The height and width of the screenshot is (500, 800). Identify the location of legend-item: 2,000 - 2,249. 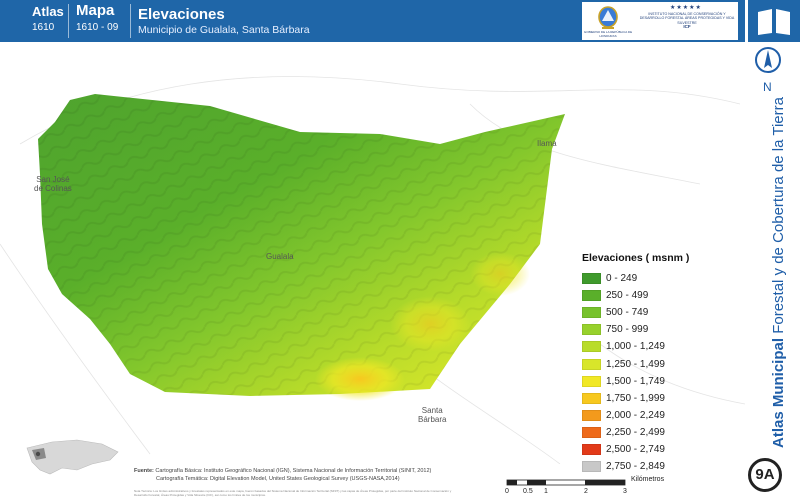
(635, 415).